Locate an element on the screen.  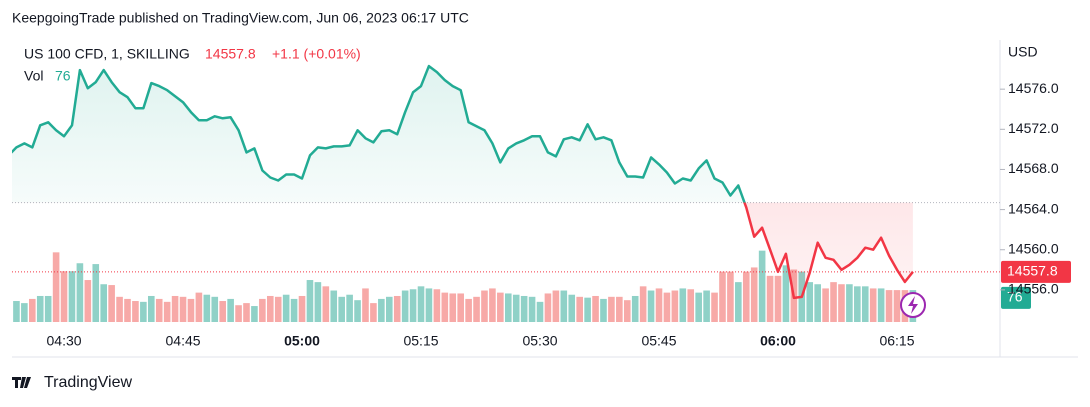
legend-price: 14557.8 is located at coordinates (230, 54).